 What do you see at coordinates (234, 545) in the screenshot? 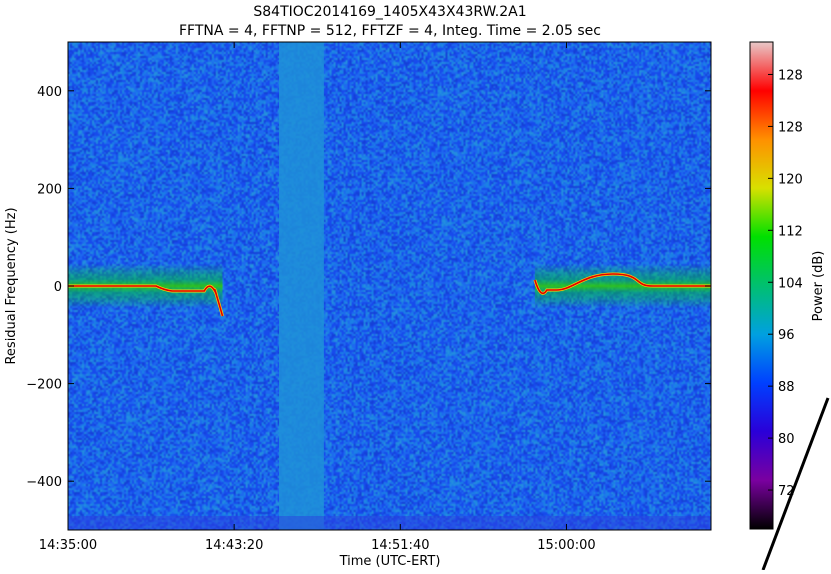
I see `x-tick-label: 14:43:20` at bounding box center [234, 545].